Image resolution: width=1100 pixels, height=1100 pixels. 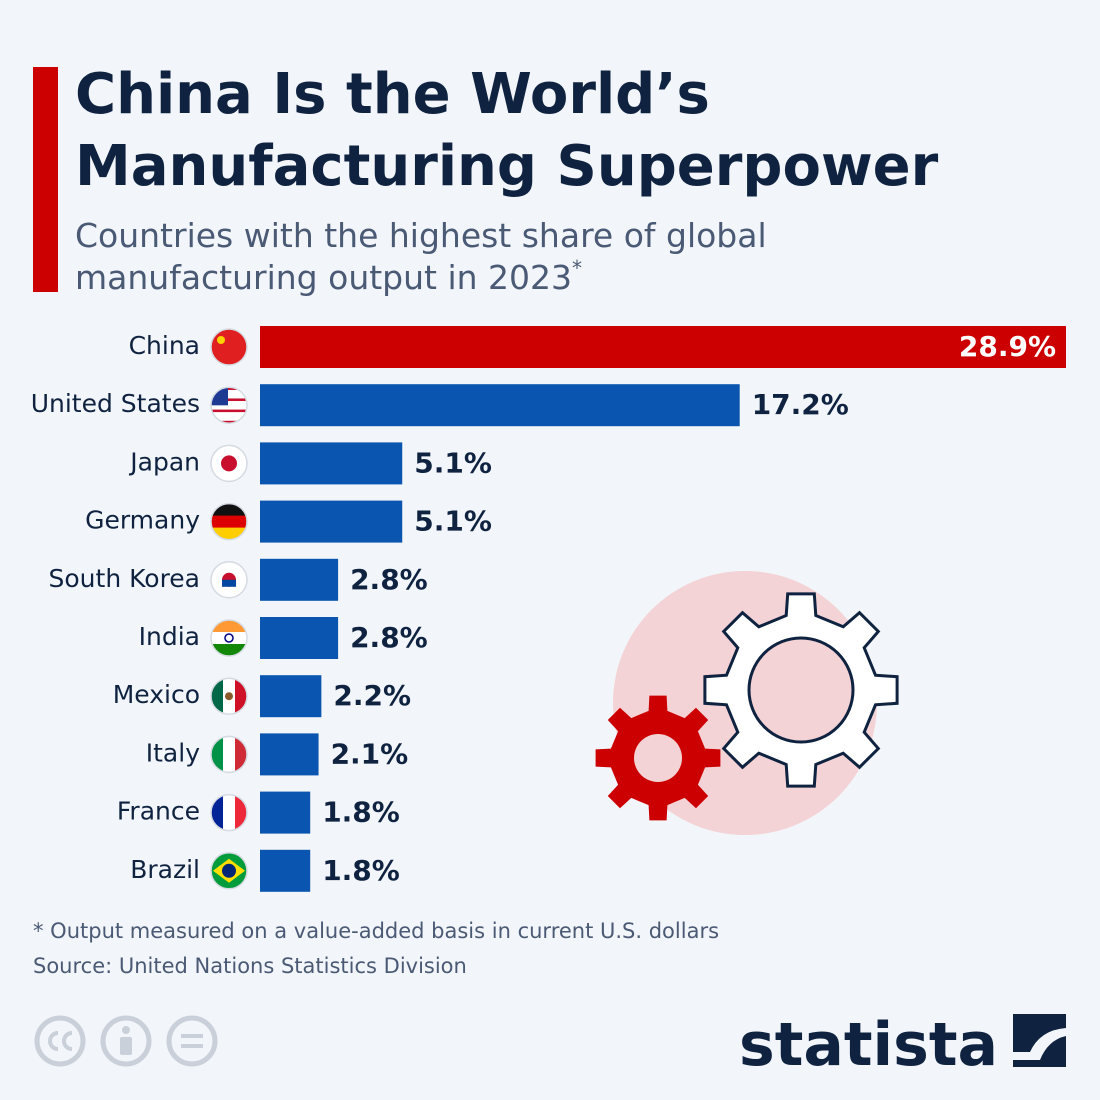 I want to click on brand-logo, so click(x=1039, y=1040).